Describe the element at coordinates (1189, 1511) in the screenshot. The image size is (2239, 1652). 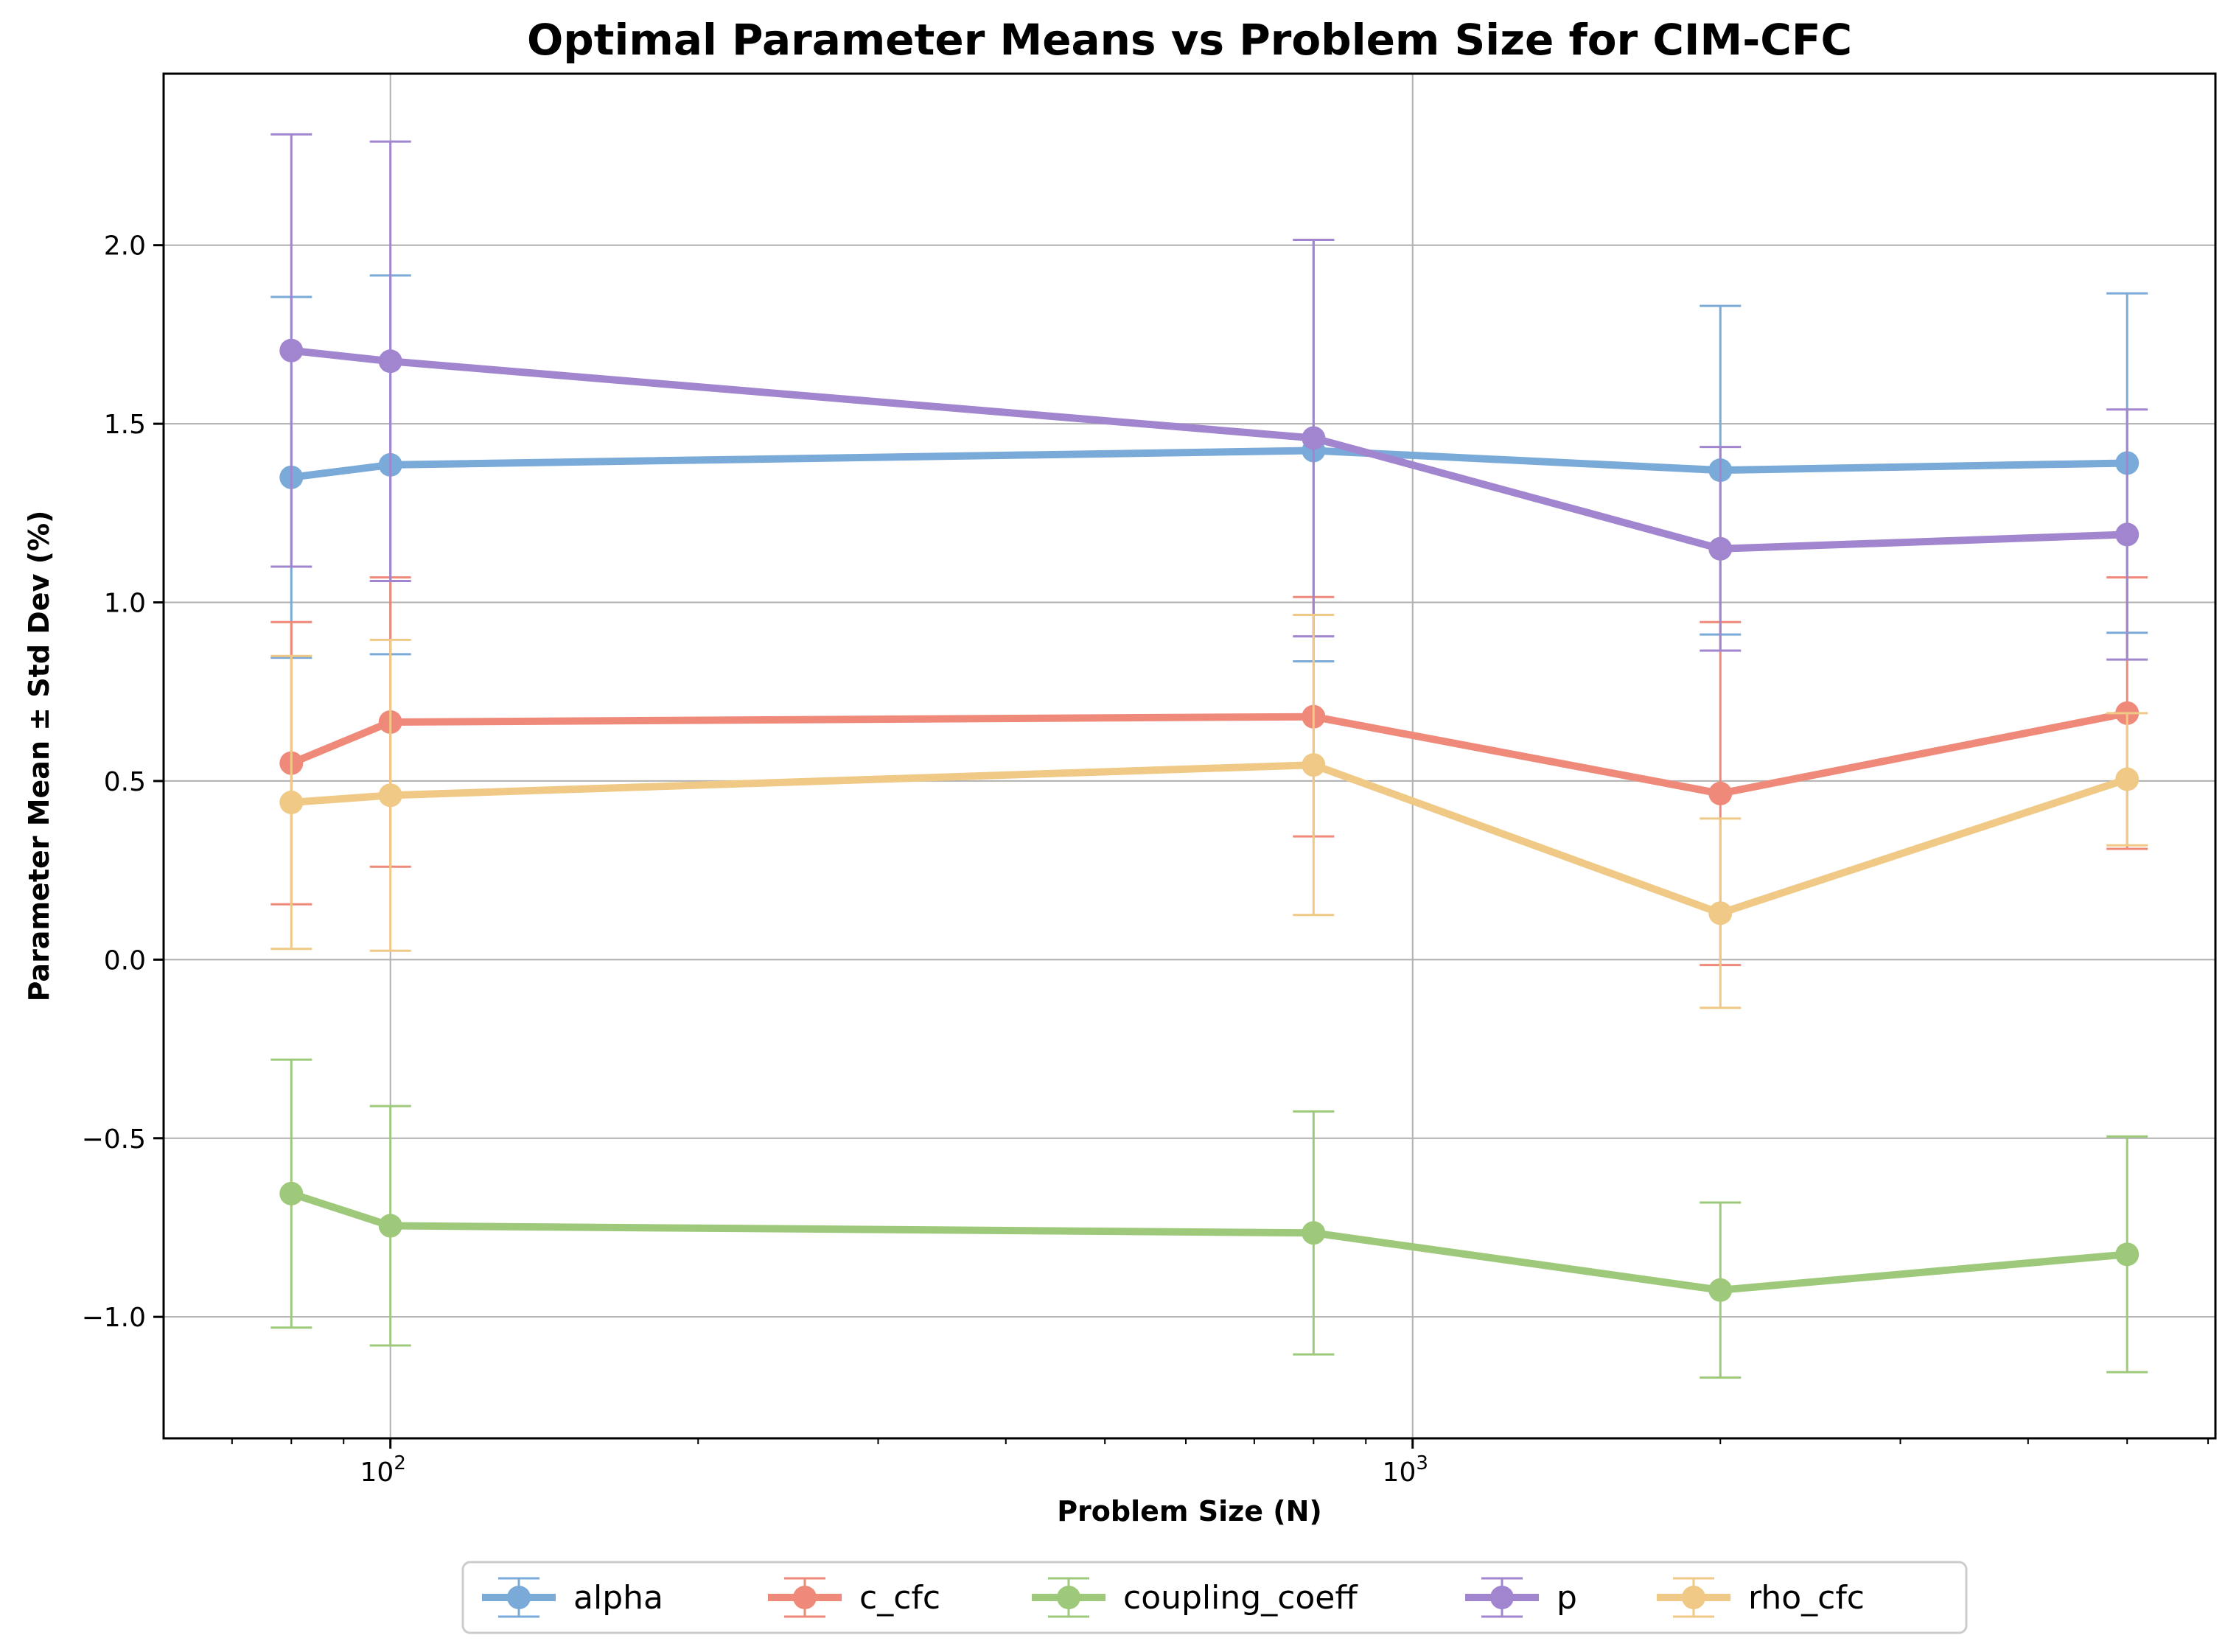
I see `x-axis-label: Problem Size (N)` at that location.